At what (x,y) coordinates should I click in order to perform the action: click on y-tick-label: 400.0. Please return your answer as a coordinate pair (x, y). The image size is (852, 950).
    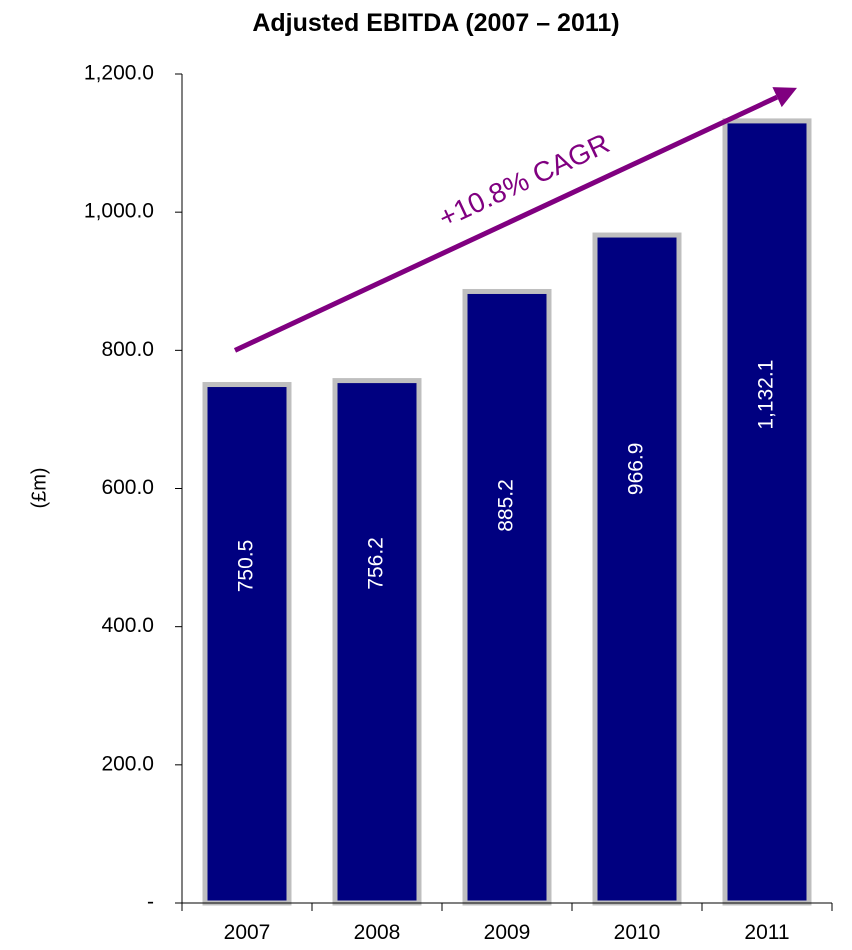
    Looking at the image, I should click on (127, 625).